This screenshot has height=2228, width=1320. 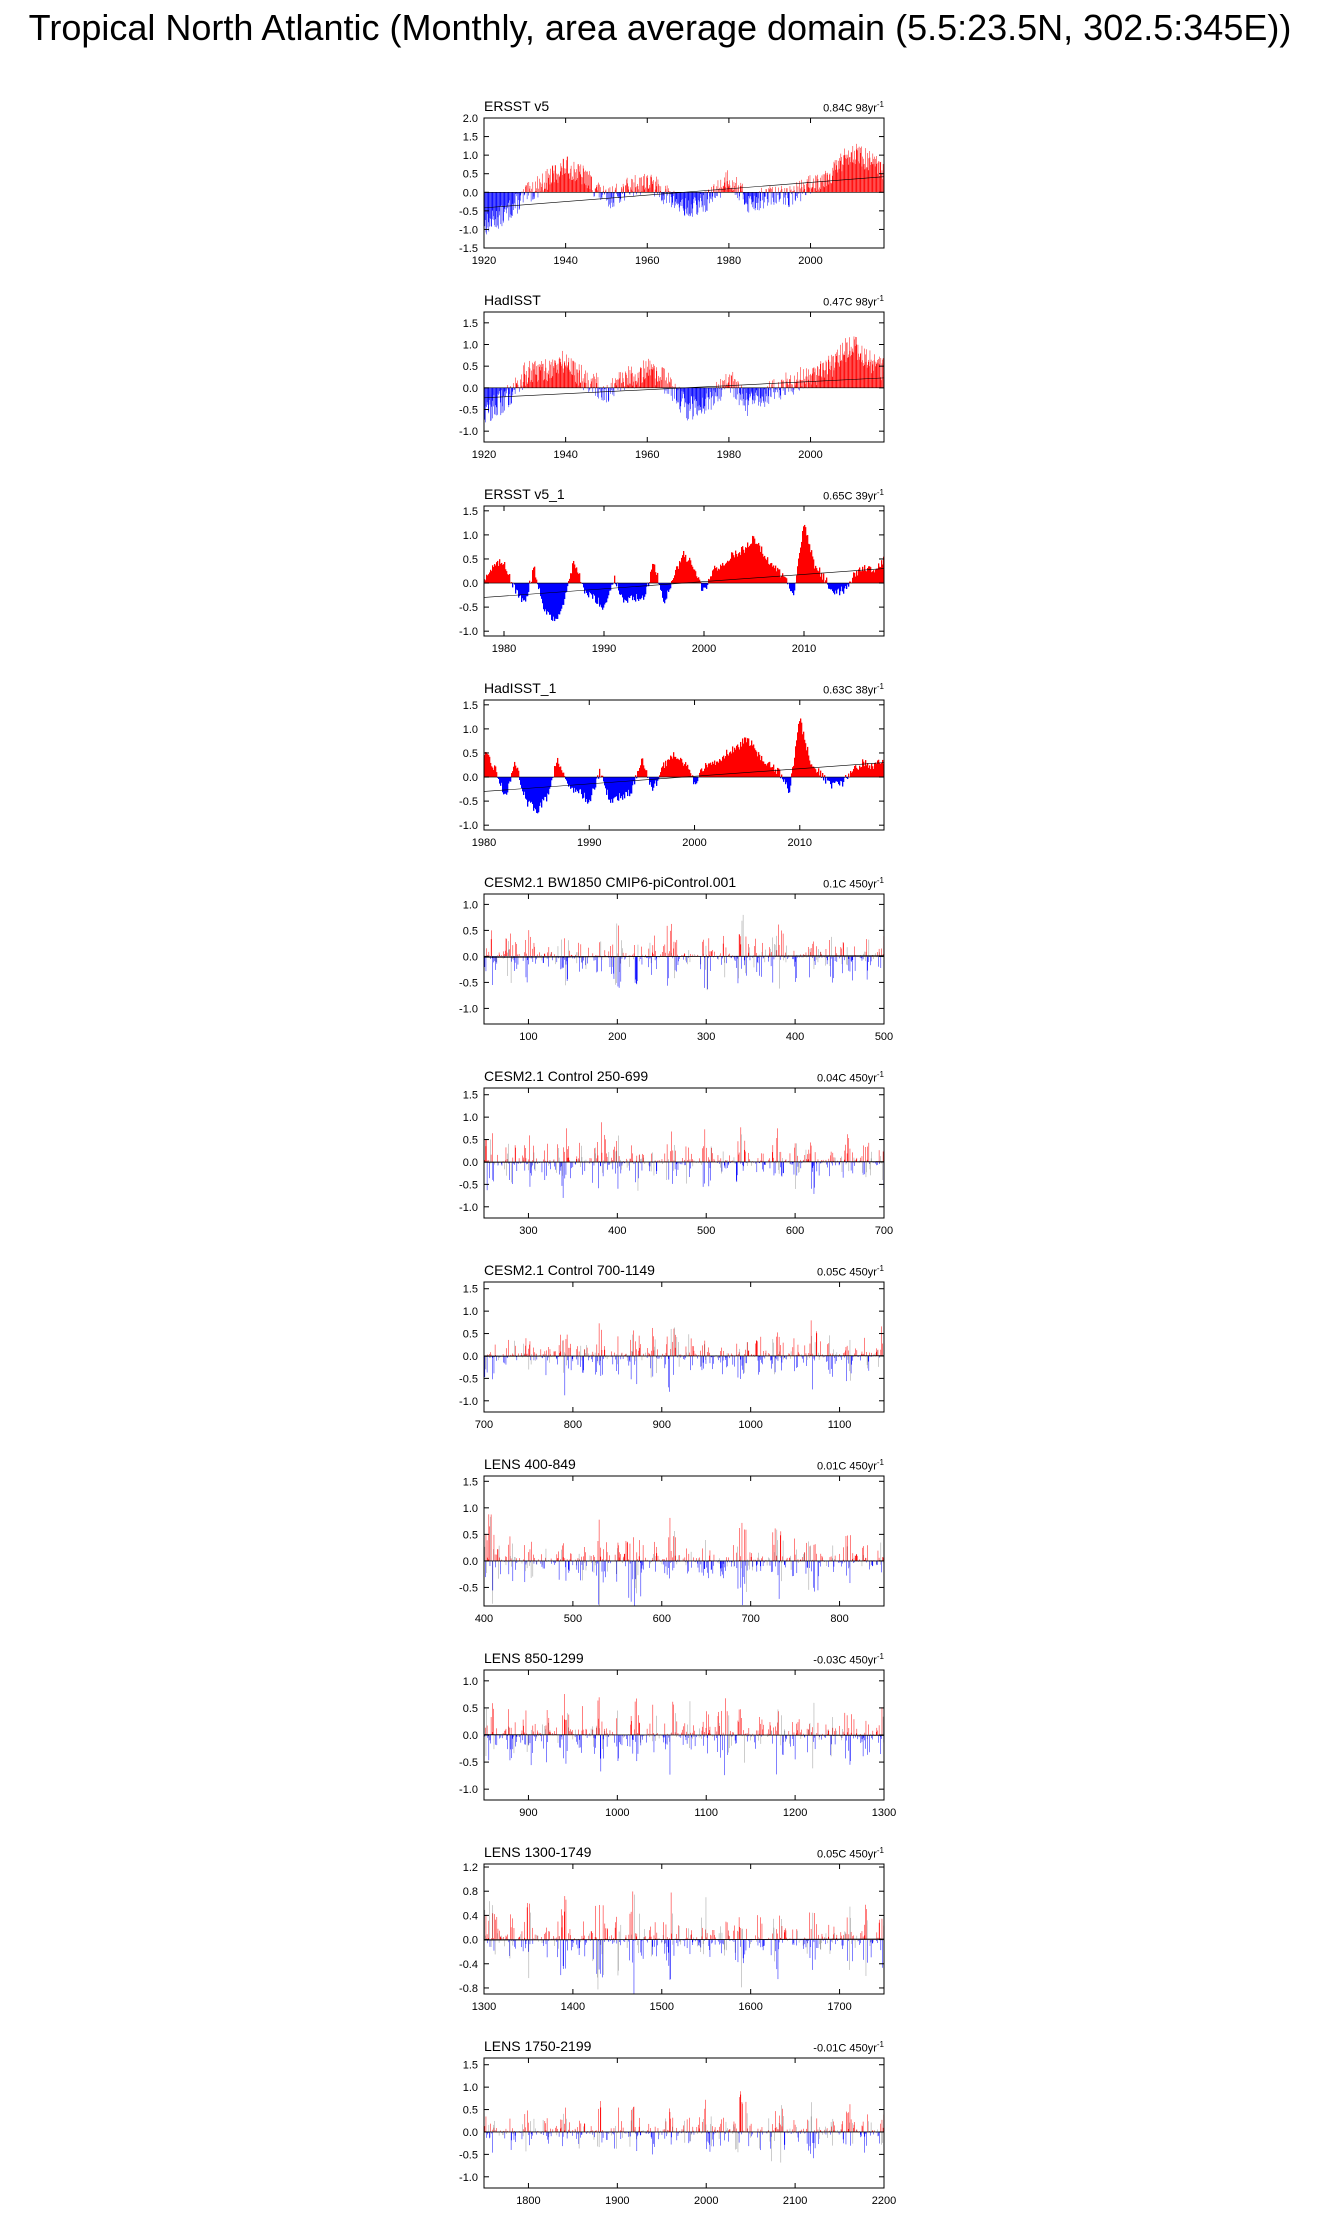 What do you see at coordinates (470, 1163) in the screenshot?
I see `y-tick-label: 0.0` at bounding box center [470, 1163].